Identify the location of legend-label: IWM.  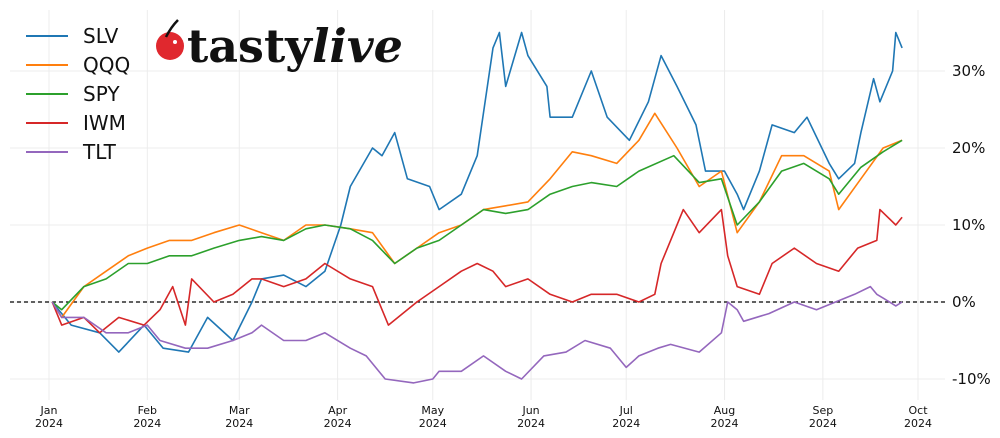
(104, 123).